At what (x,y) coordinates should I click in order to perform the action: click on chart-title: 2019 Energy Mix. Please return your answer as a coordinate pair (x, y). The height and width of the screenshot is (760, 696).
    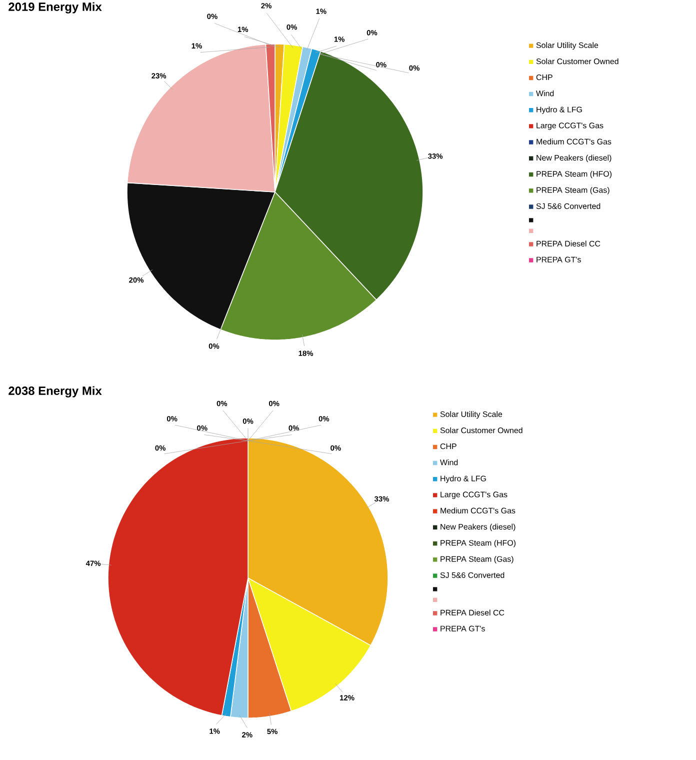
    Looking at the image, I should click on (55, 8).